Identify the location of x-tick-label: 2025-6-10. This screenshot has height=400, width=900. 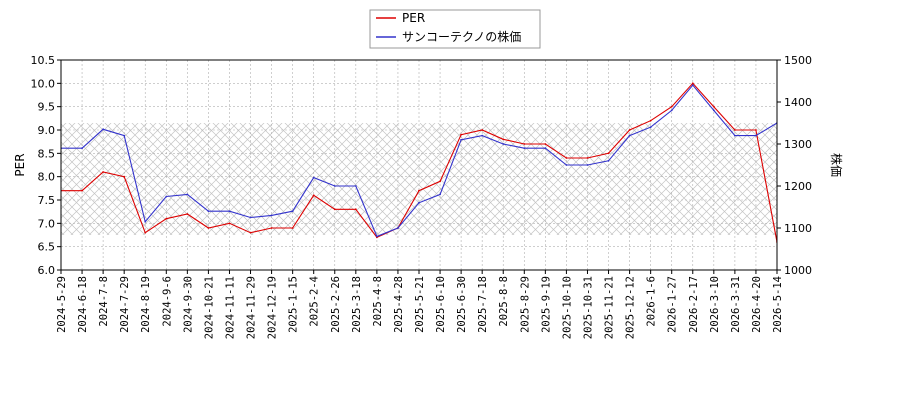
(441, 304).